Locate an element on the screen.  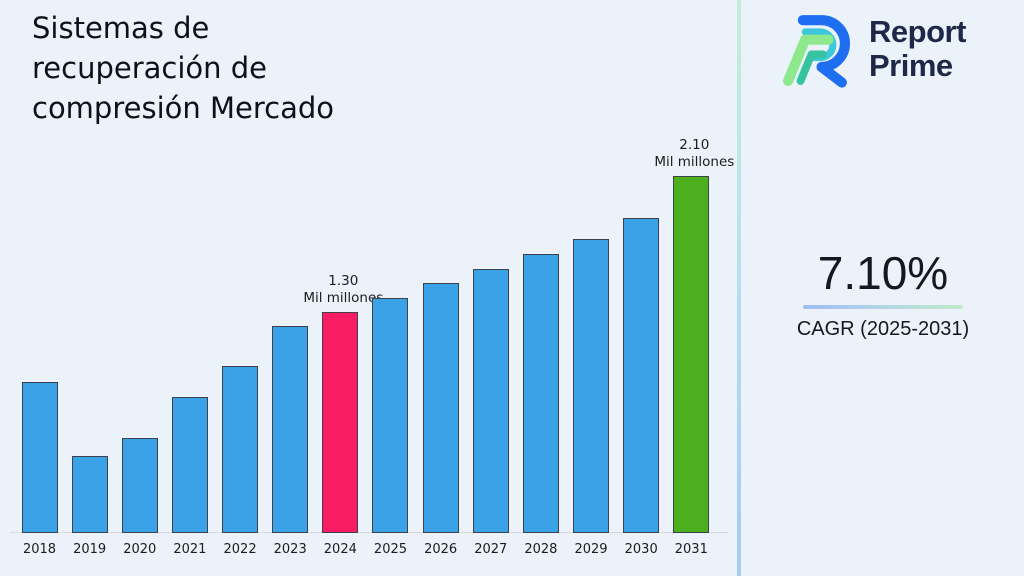
x-tick-2020: 2020 is located at coordinates (140, 549).